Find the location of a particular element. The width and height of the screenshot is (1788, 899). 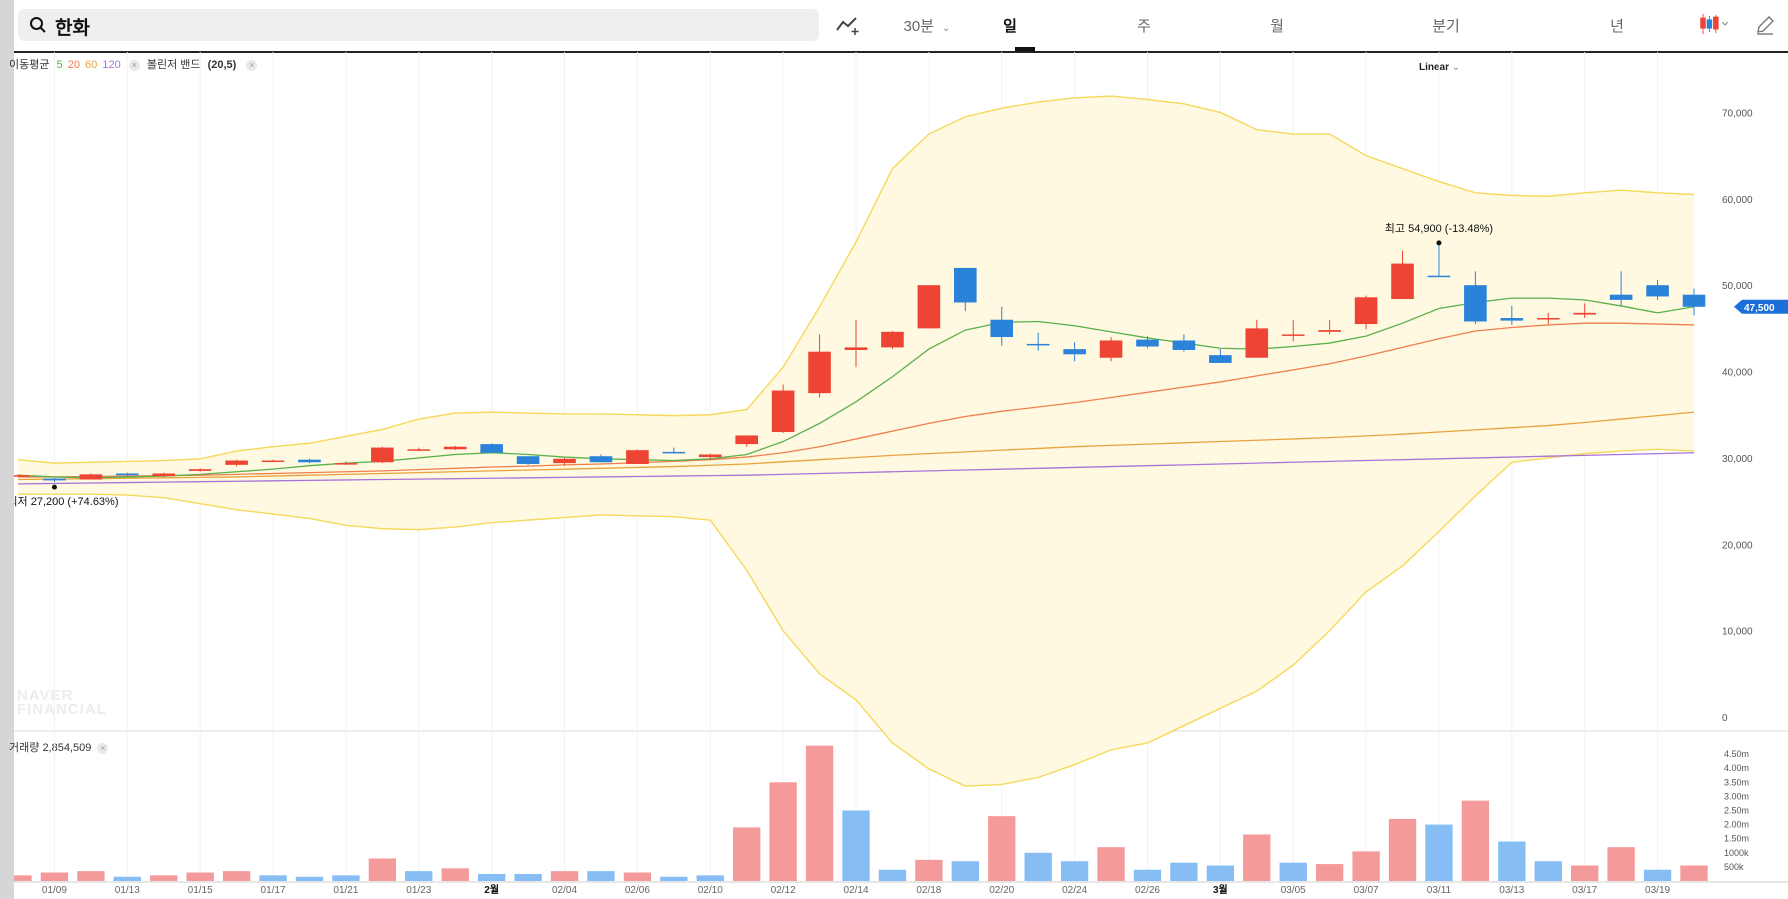

tab-0: 일 is located at coordinates (1010, 26).